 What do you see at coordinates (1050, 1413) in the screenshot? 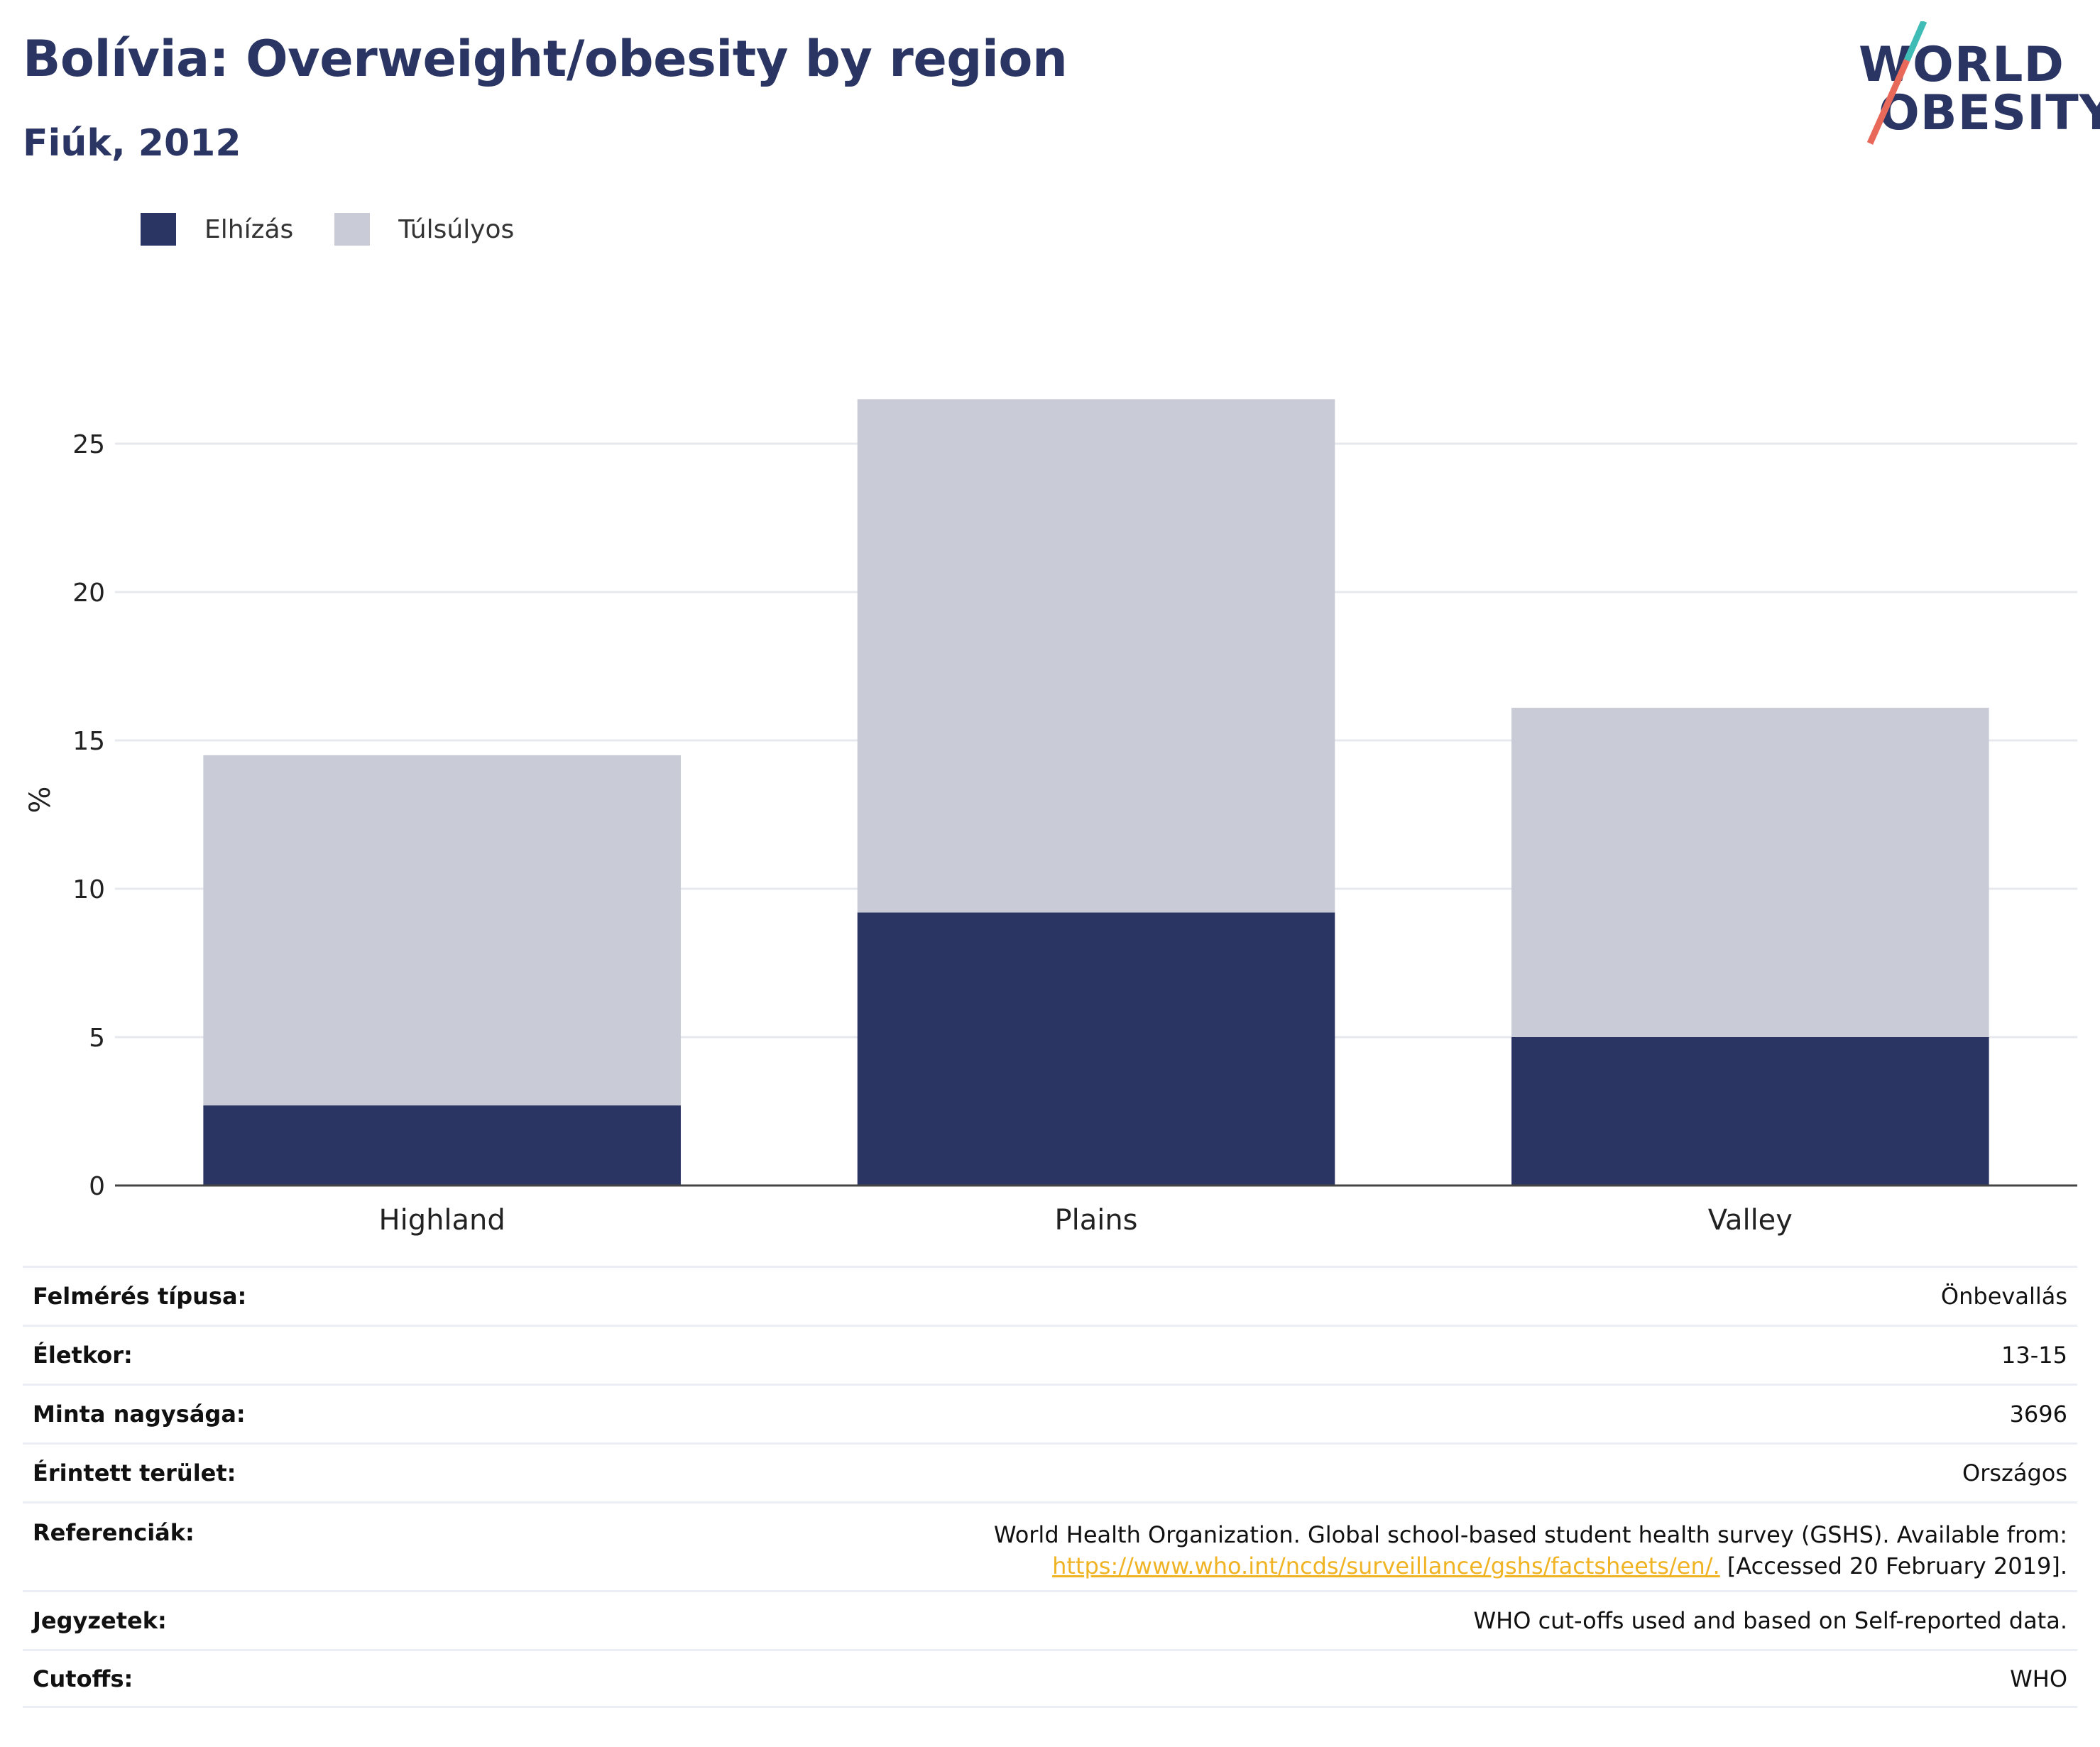
I see `info-row-sample-size: Minta nagysága: 3696` at bounding box center [1050, 1413].